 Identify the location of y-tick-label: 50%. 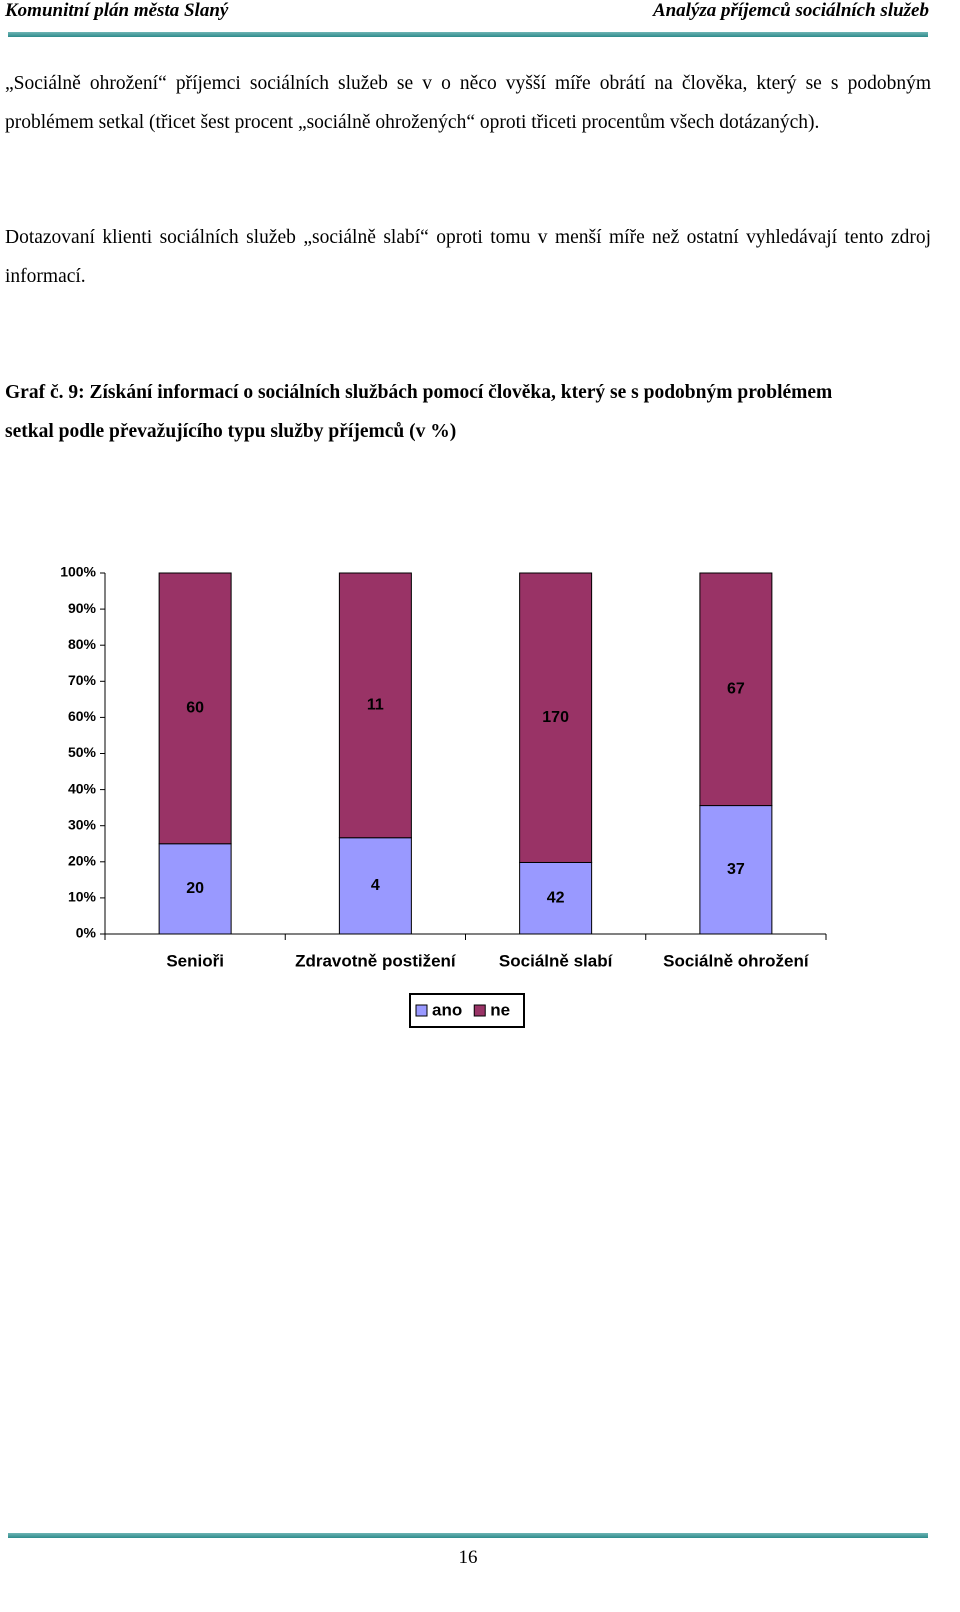
(82, 752).